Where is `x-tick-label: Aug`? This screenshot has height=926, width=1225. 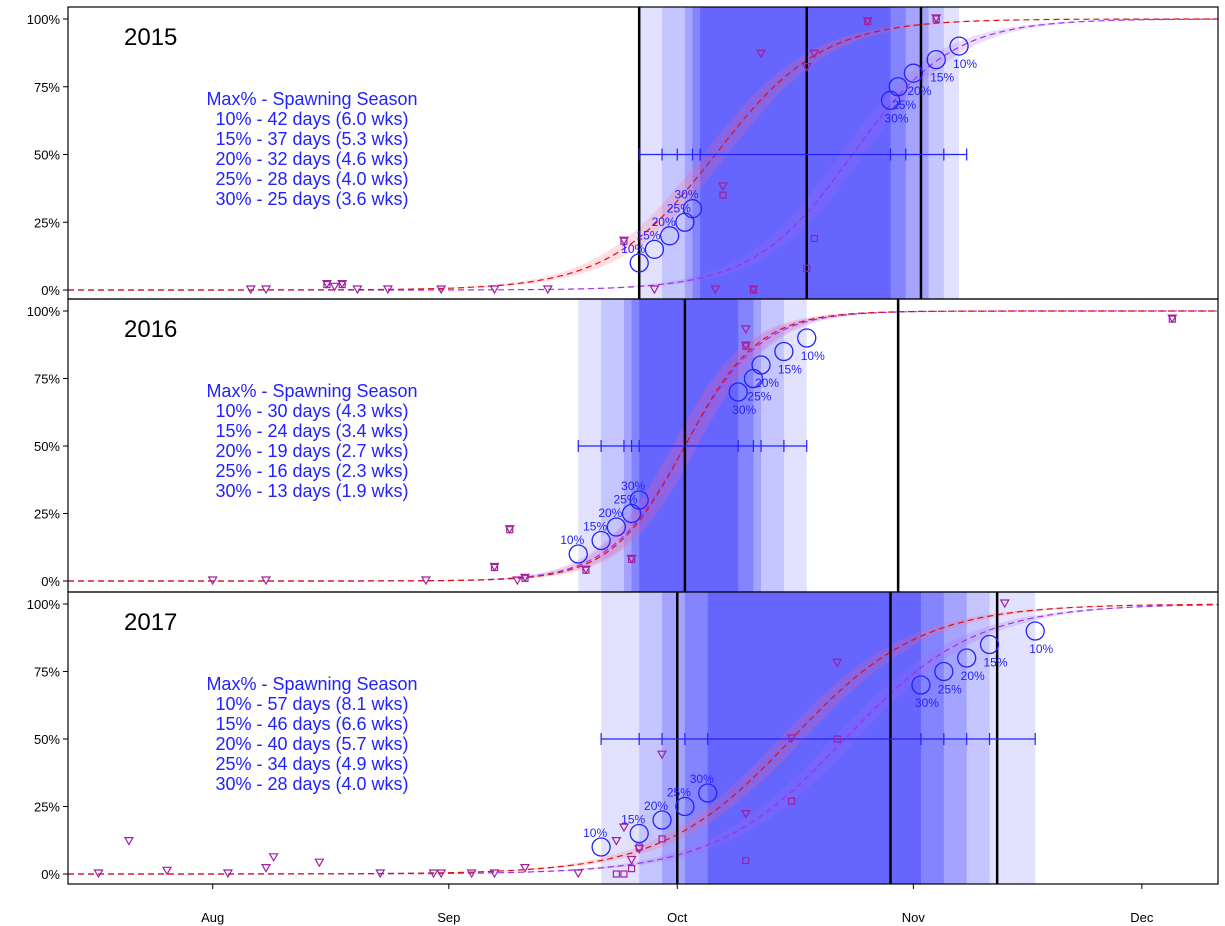 x-tick-label: Aug is located at coordinates (212, 917).